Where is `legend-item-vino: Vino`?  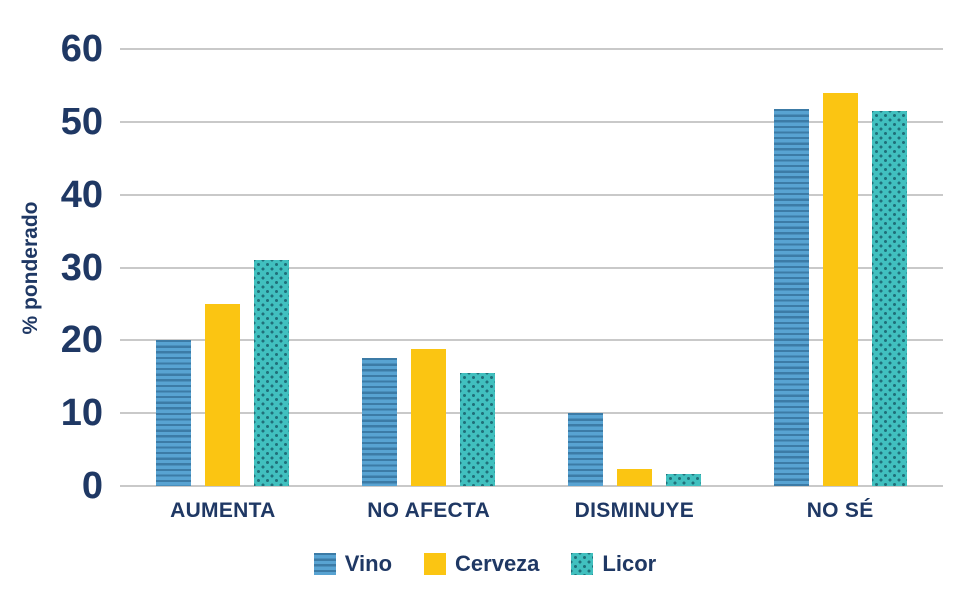 legend-item-vino: Vino is located at coordinates (353, 564).